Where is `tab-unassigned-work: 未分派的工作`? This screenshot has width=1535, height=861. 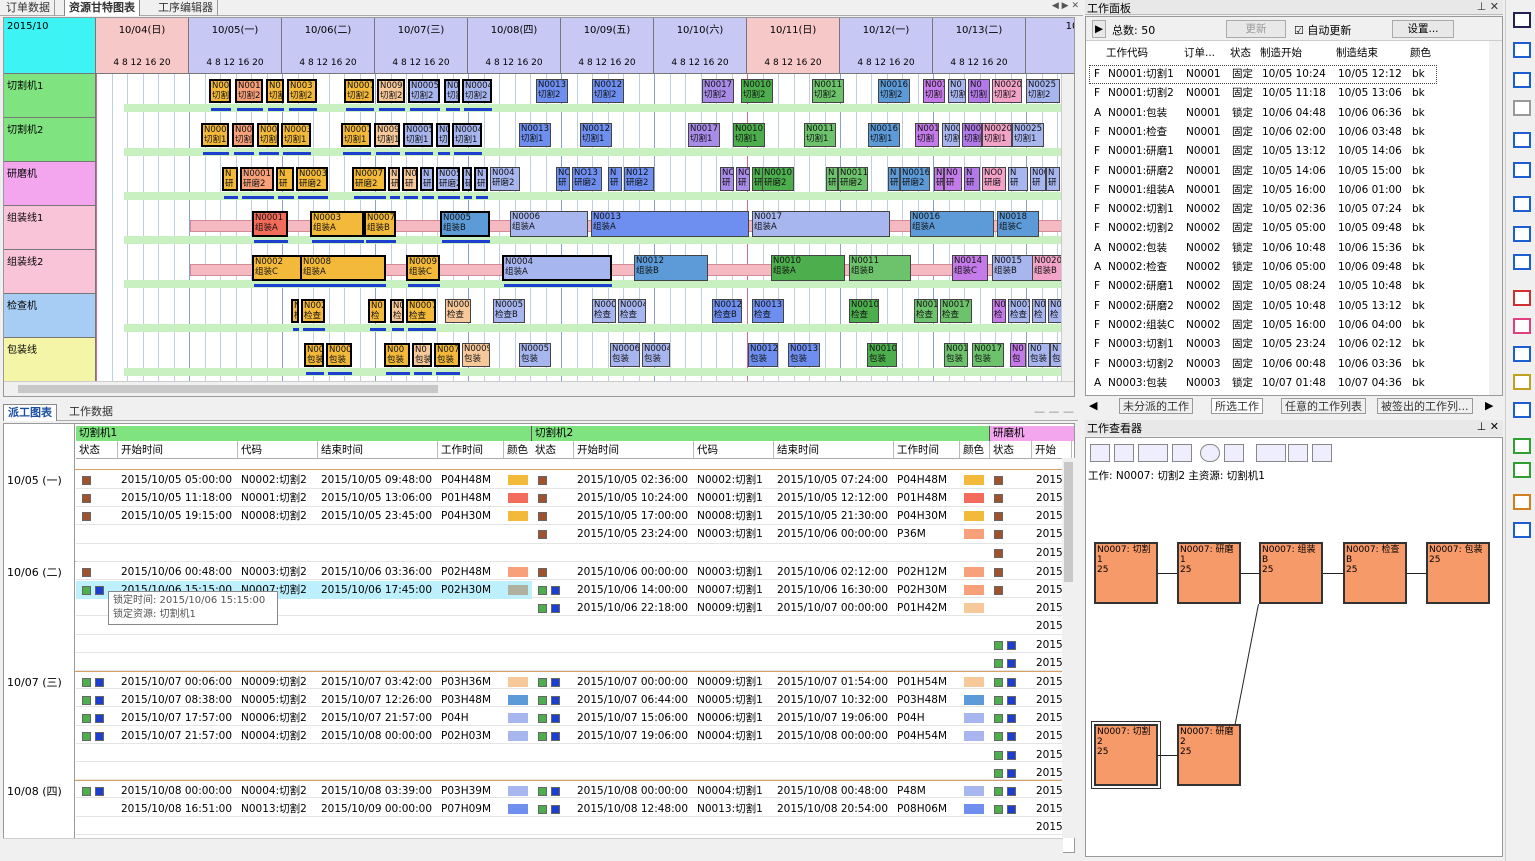
tab-unassigned-work: 未分派的工作 is located at coordinates (1156, 406).